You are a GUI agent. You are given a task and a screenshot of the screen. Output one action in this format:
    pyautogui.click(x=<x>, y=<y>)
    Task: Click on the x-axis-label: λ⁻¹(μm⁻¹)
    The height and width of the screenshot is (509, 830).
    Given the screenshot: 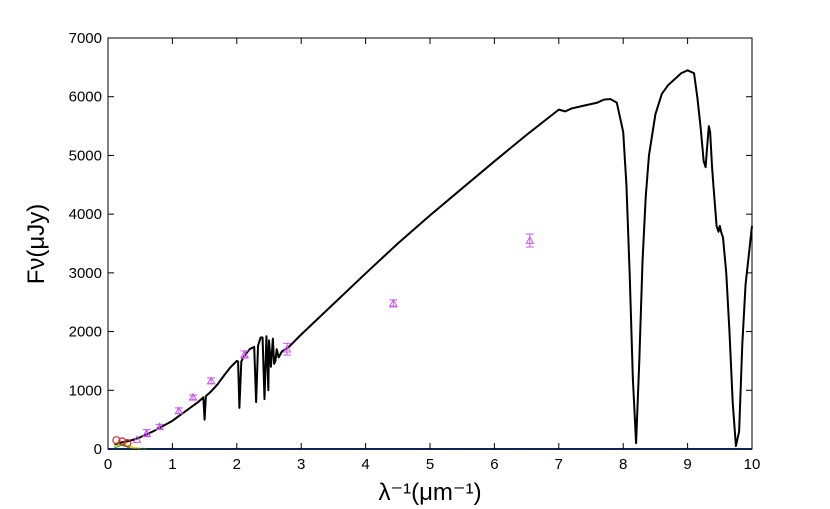 What is the action you would take?
    pyautogui.click(x=429, y=492)
    